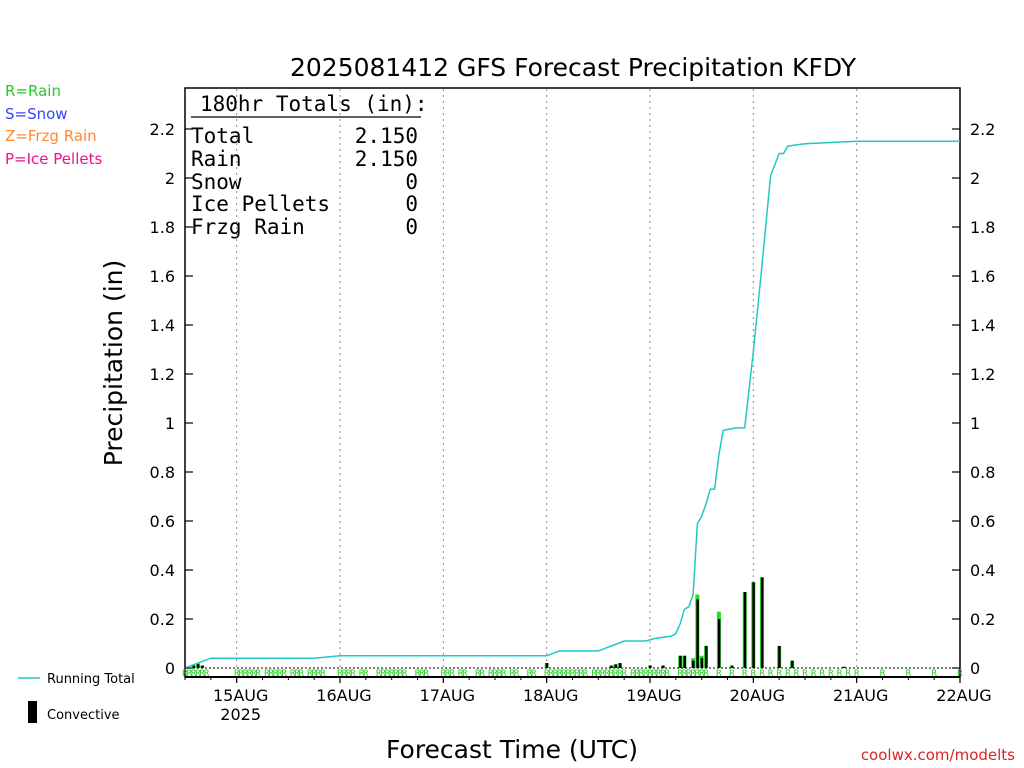  Describe the element at coordinates (411, 182) in the screenshot. I see `totals-value-snow: 0` at that location.